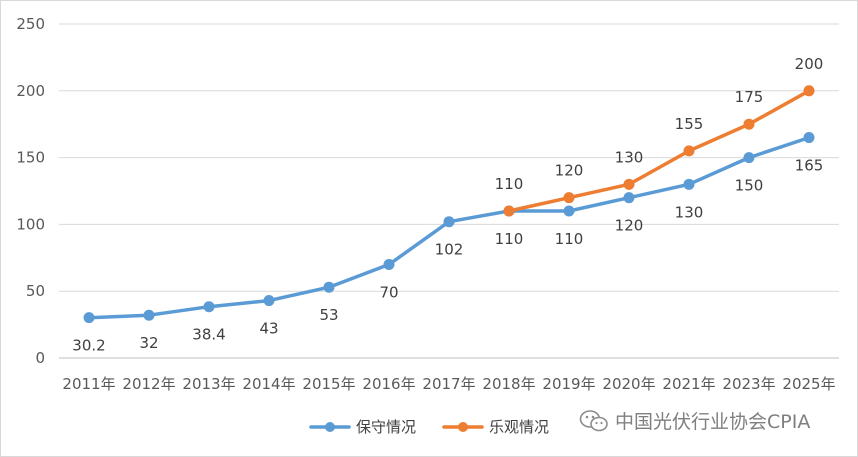 This screenshot has width=858, height=457. Describe the element at coordinates (268, 384) in the screenshot. I see `x-tick-label: 2014年` at that location.